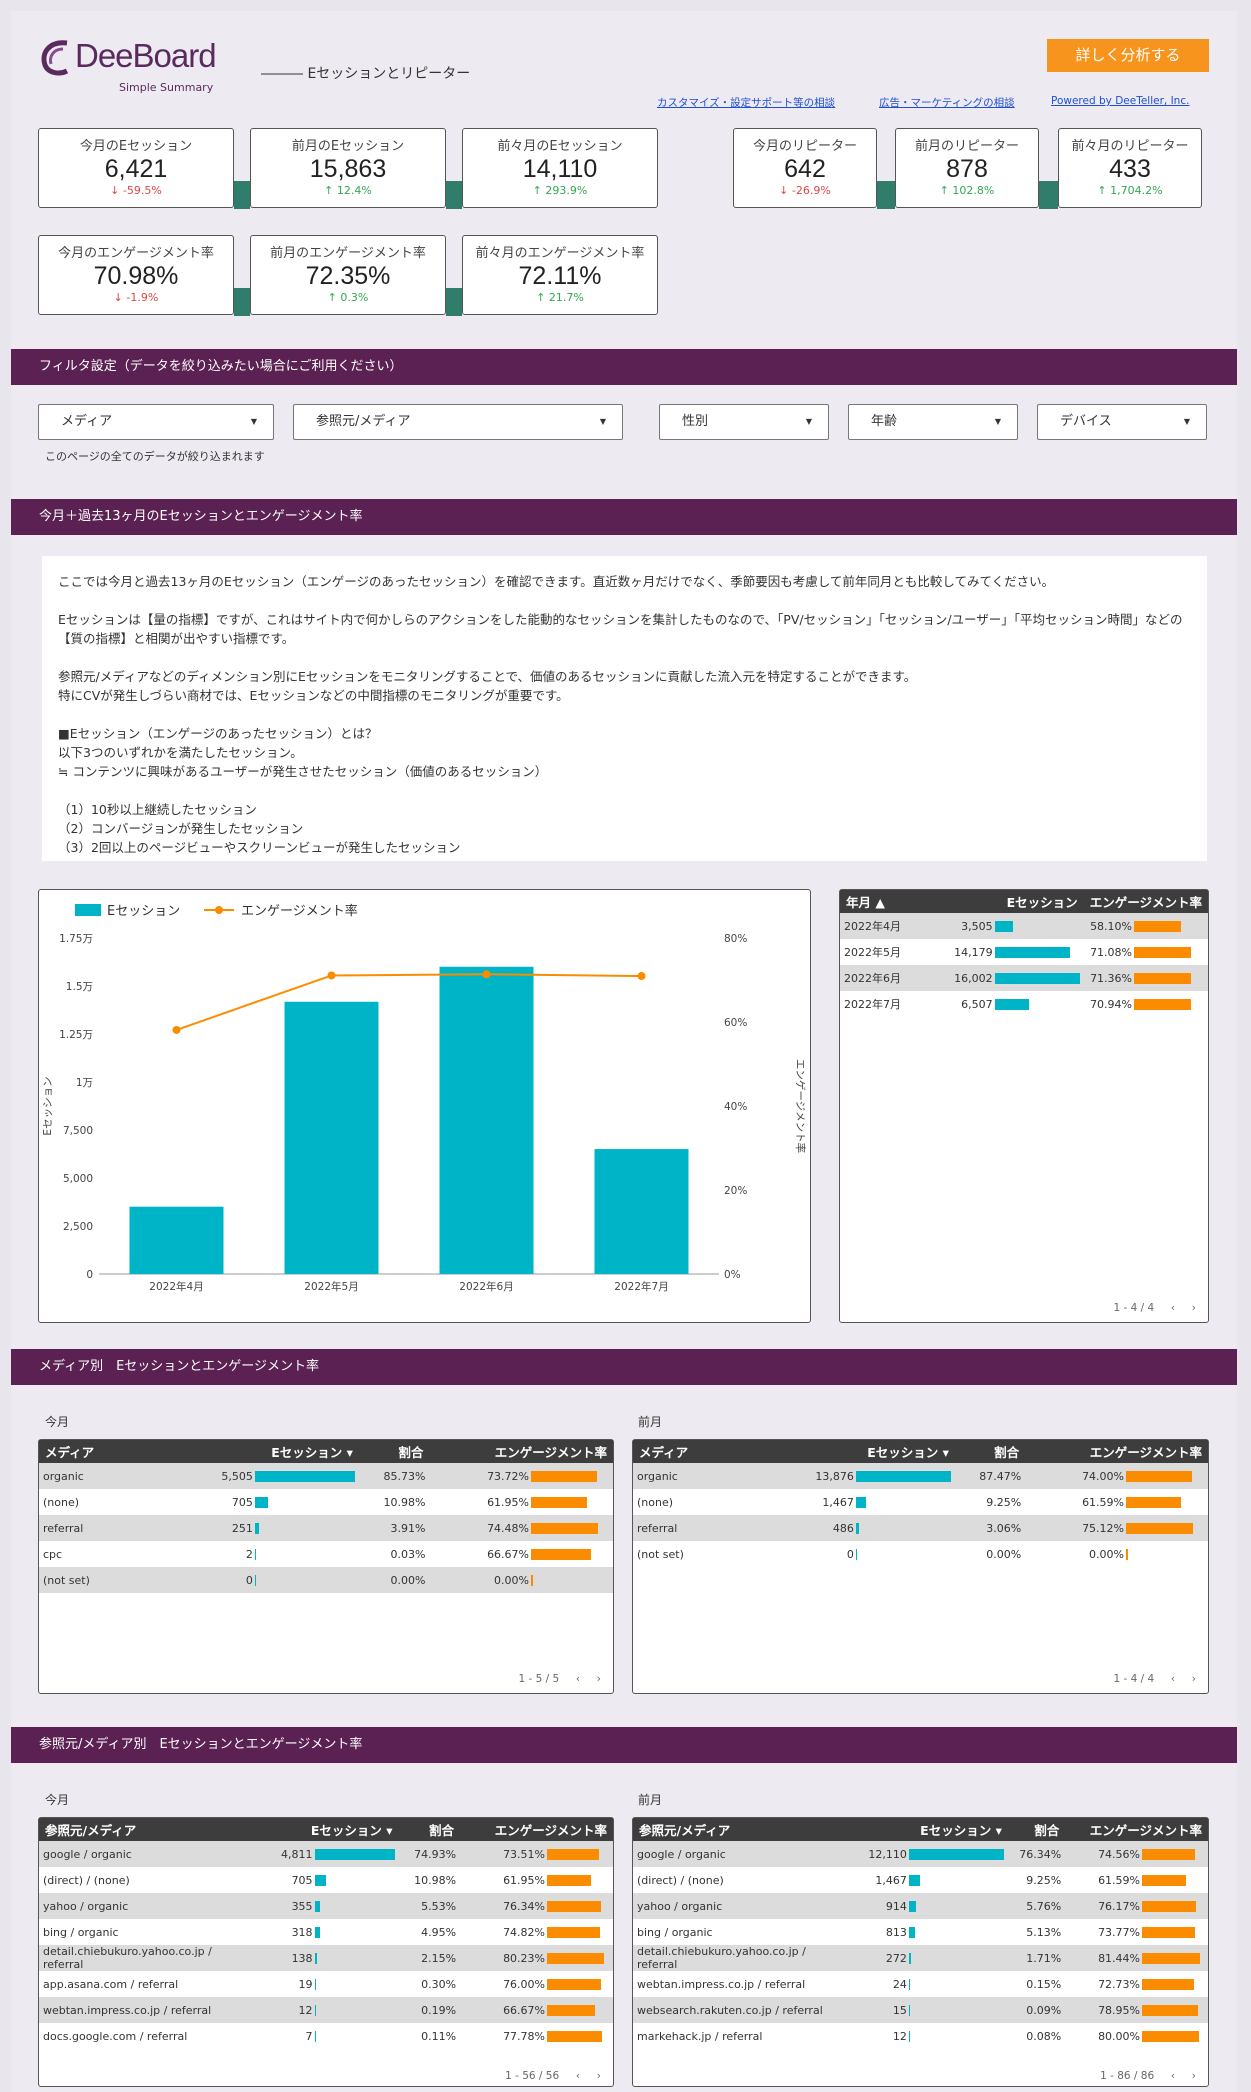 This screenshot has height=2092, width=1251. I want to click on arrow-up-icon: ↑, so click(946, 190).